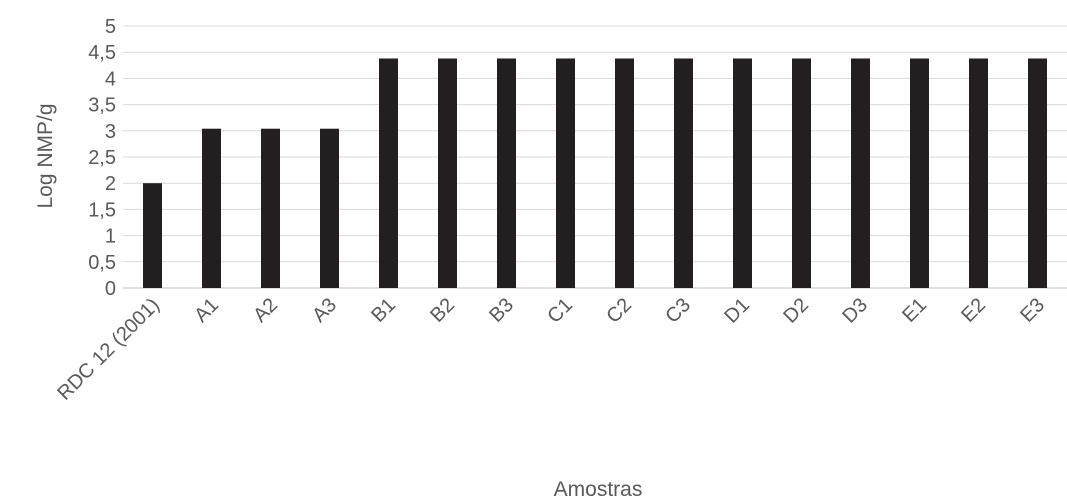  I want to click on y-axis-title: Log NMP/g, so click(45, 155).